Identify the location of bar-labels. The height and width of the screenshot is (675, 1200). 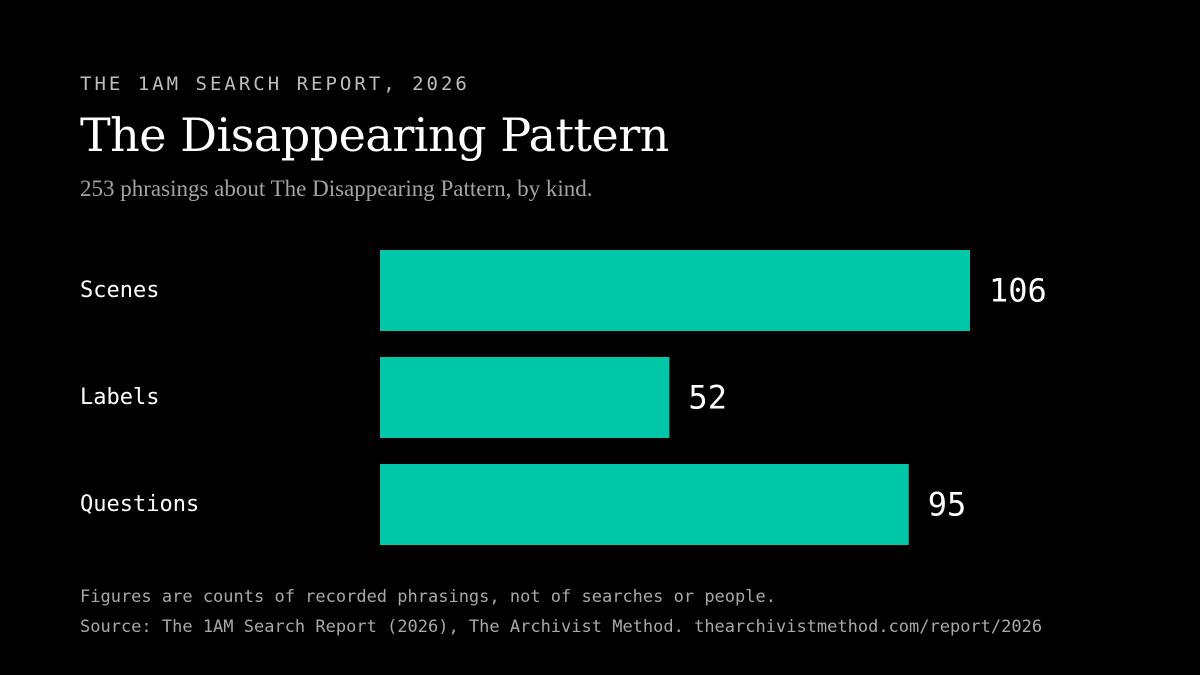
(525, 397).